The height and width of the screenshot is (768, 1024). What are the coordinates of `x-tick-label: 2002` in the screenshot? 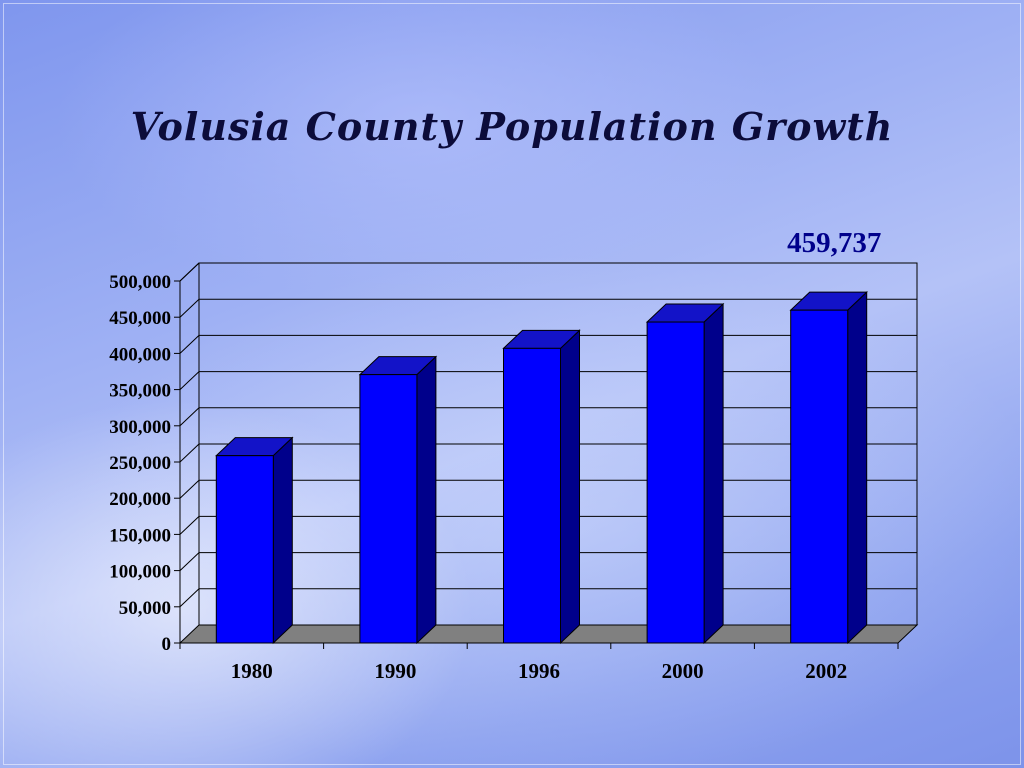 It's located at (826, 671).